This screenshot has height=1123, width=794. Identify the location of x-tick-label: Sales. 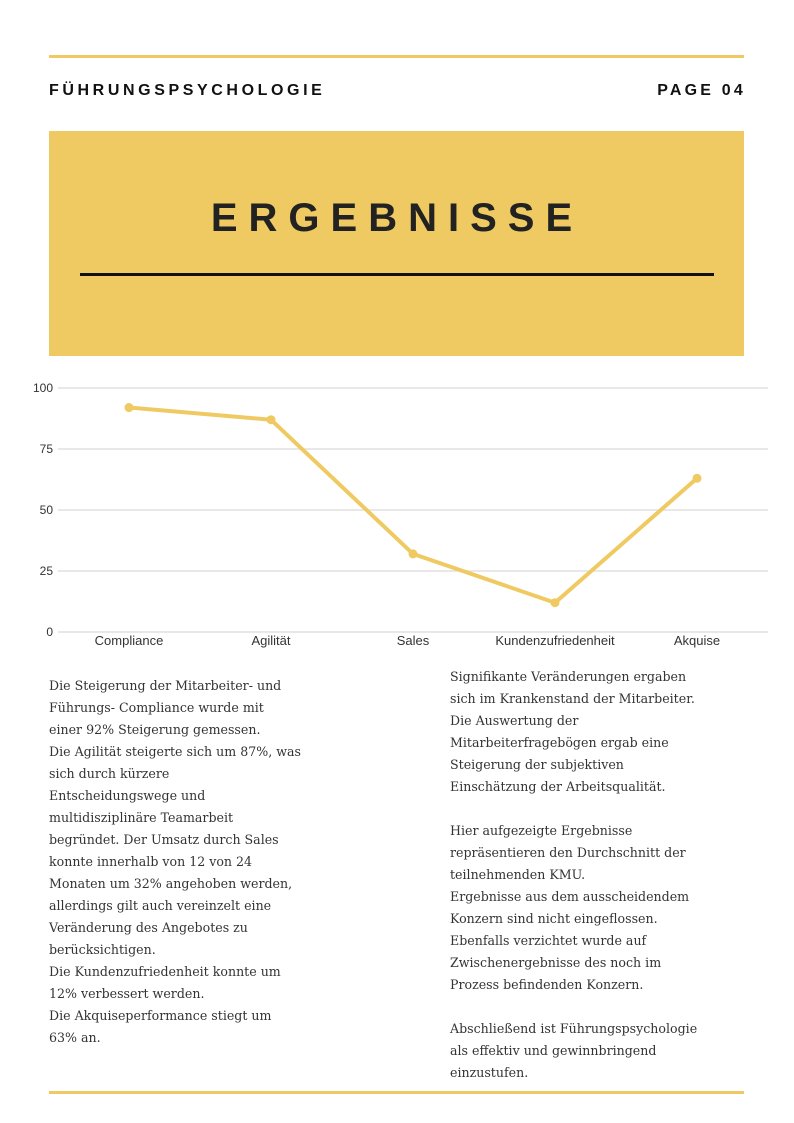
(413, 640).